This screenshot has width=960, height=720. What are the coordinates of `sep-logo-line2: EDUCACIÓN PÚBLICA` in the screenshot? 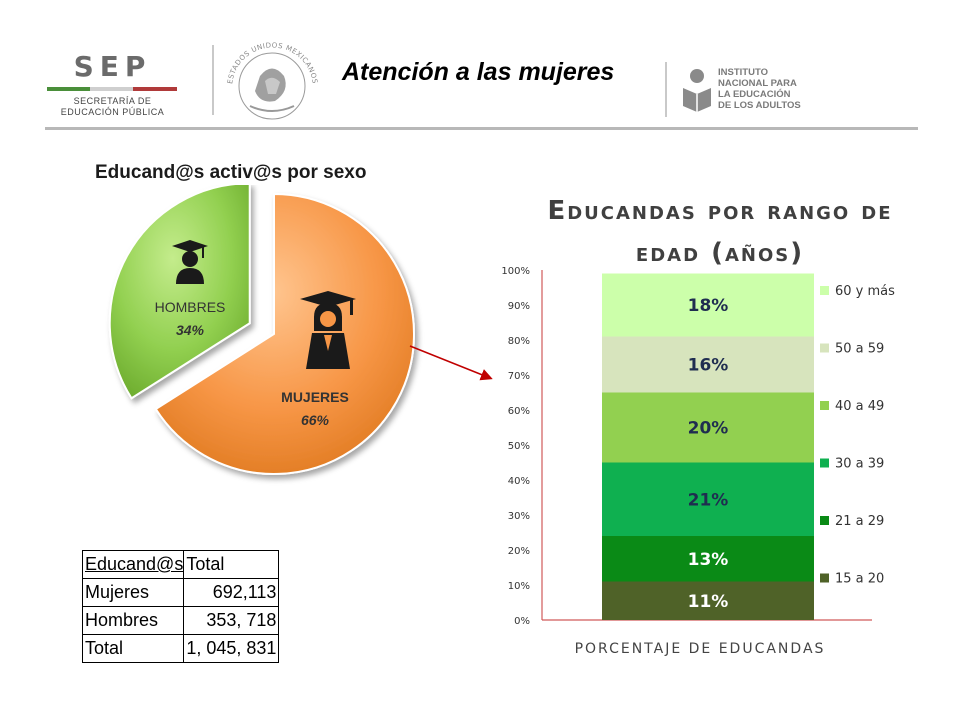 It's located at (112, 112).